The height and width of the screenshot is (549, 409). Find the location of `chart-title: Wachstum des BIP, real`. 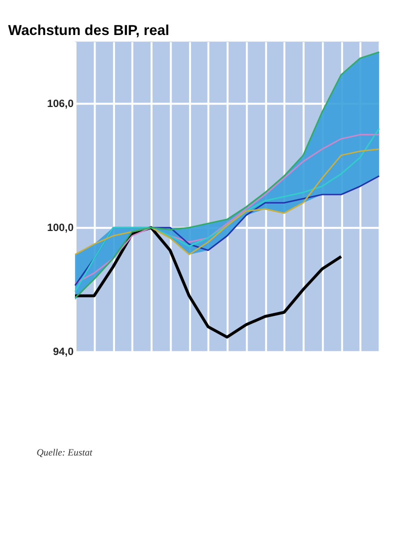

chart-title: Wachstum des BIP, real is located at coordinates (89, 30).